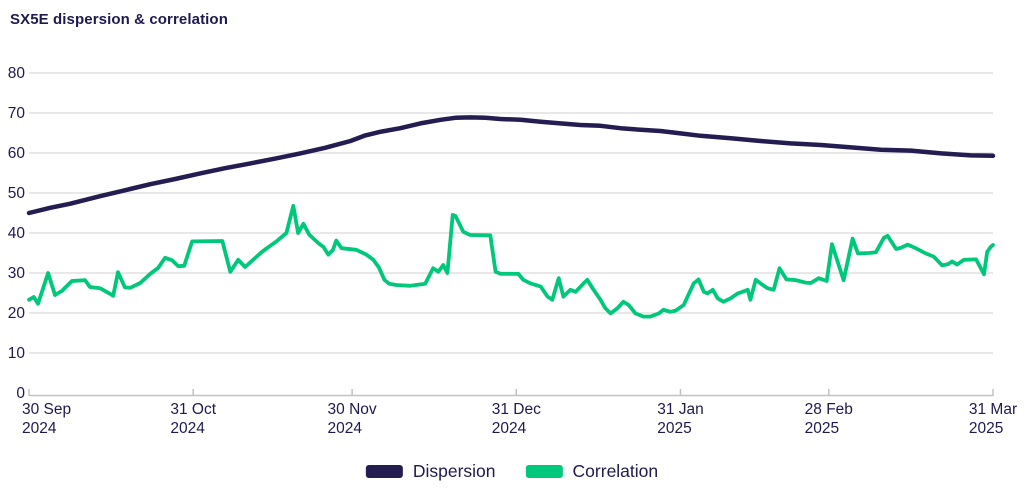 This screenshot has height=503, width=1024. Describe the element at coordinates (384, 471) in the screenshot. I see `legend-swatch-dispersion` at that location.